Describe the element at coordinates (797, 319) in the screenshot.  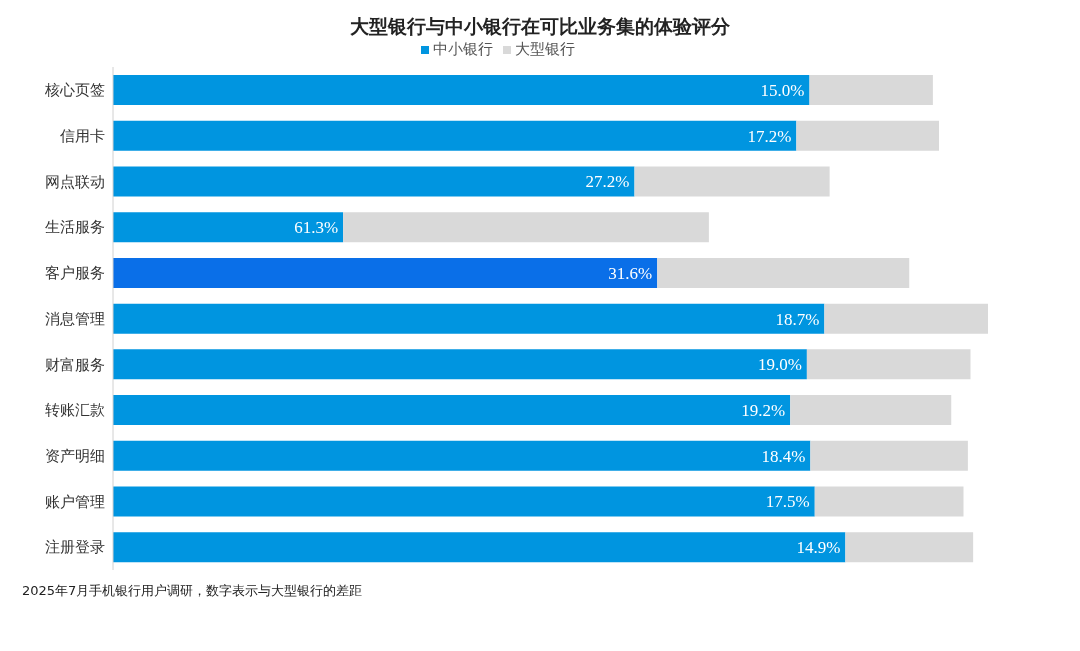
I see `annotation: 18.7%` at that location.